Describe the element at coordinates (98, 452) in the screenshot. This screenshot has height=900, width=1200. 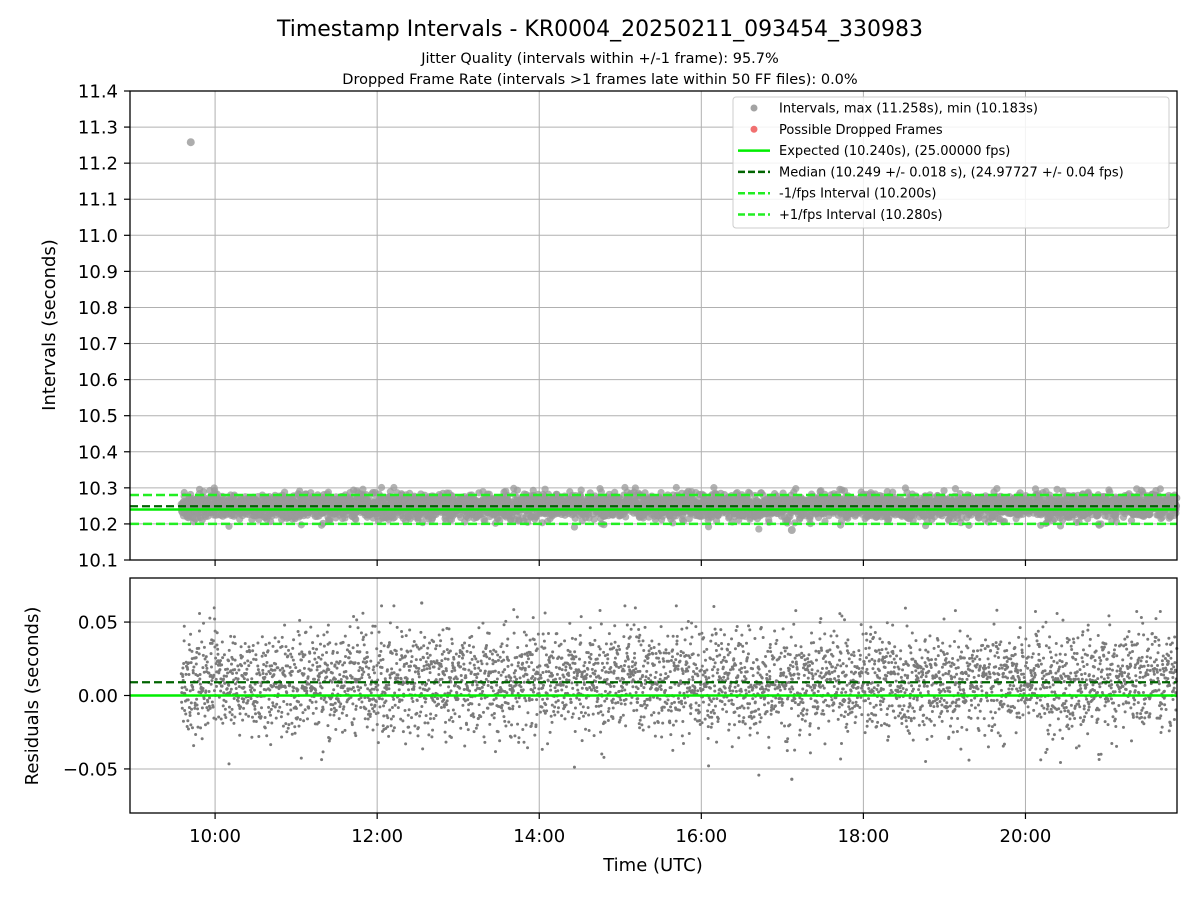
I see `top-y-tick-label: 10.4` at that location.